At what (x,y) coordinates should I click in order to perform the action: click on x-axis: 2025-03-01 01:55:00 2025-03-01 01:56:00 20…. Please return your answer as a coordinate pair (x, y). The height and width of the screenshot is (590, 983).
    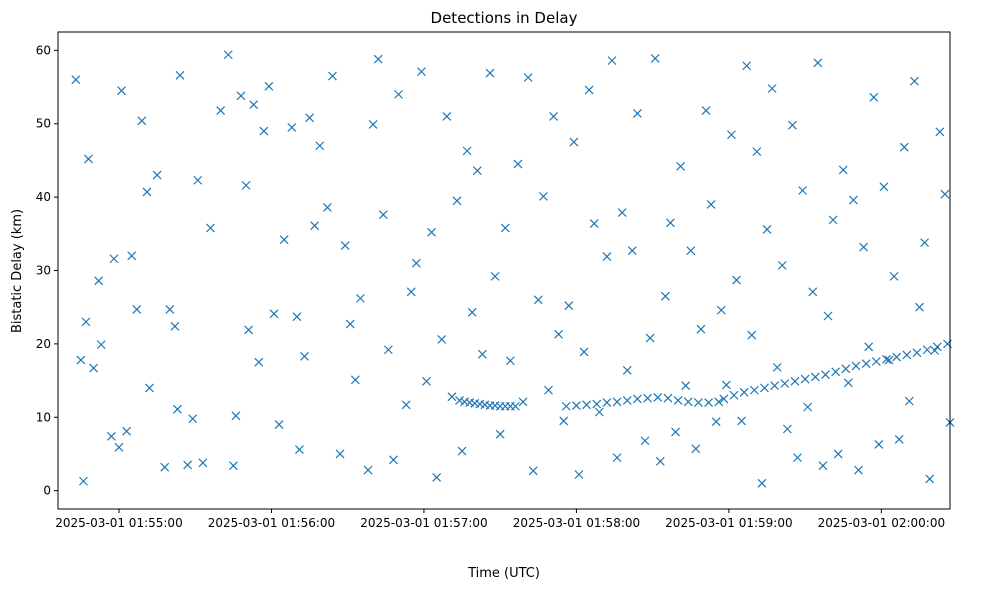
    Looking at the image, I should click on (500, 519).